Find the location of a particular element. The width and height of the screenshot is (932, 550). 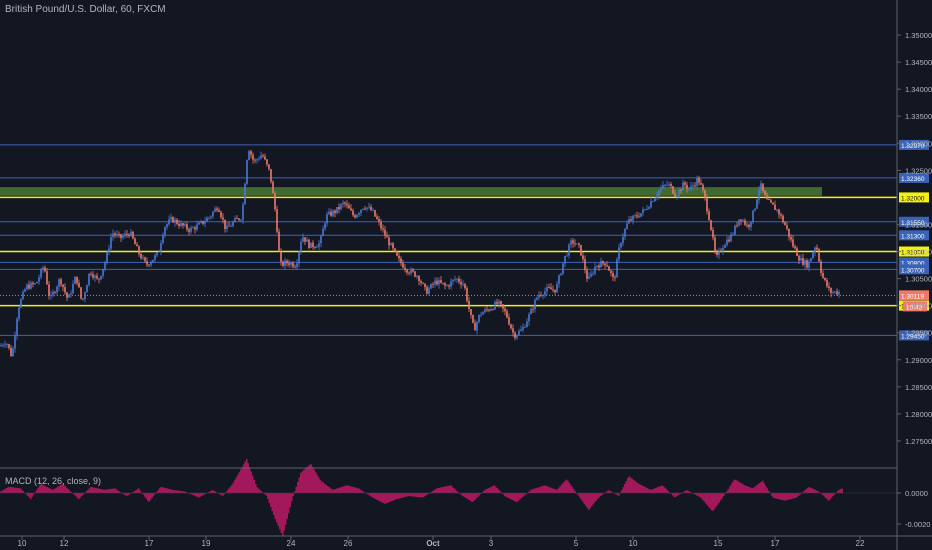

time-tick-label: 19 is located at coordinates (206, 543).